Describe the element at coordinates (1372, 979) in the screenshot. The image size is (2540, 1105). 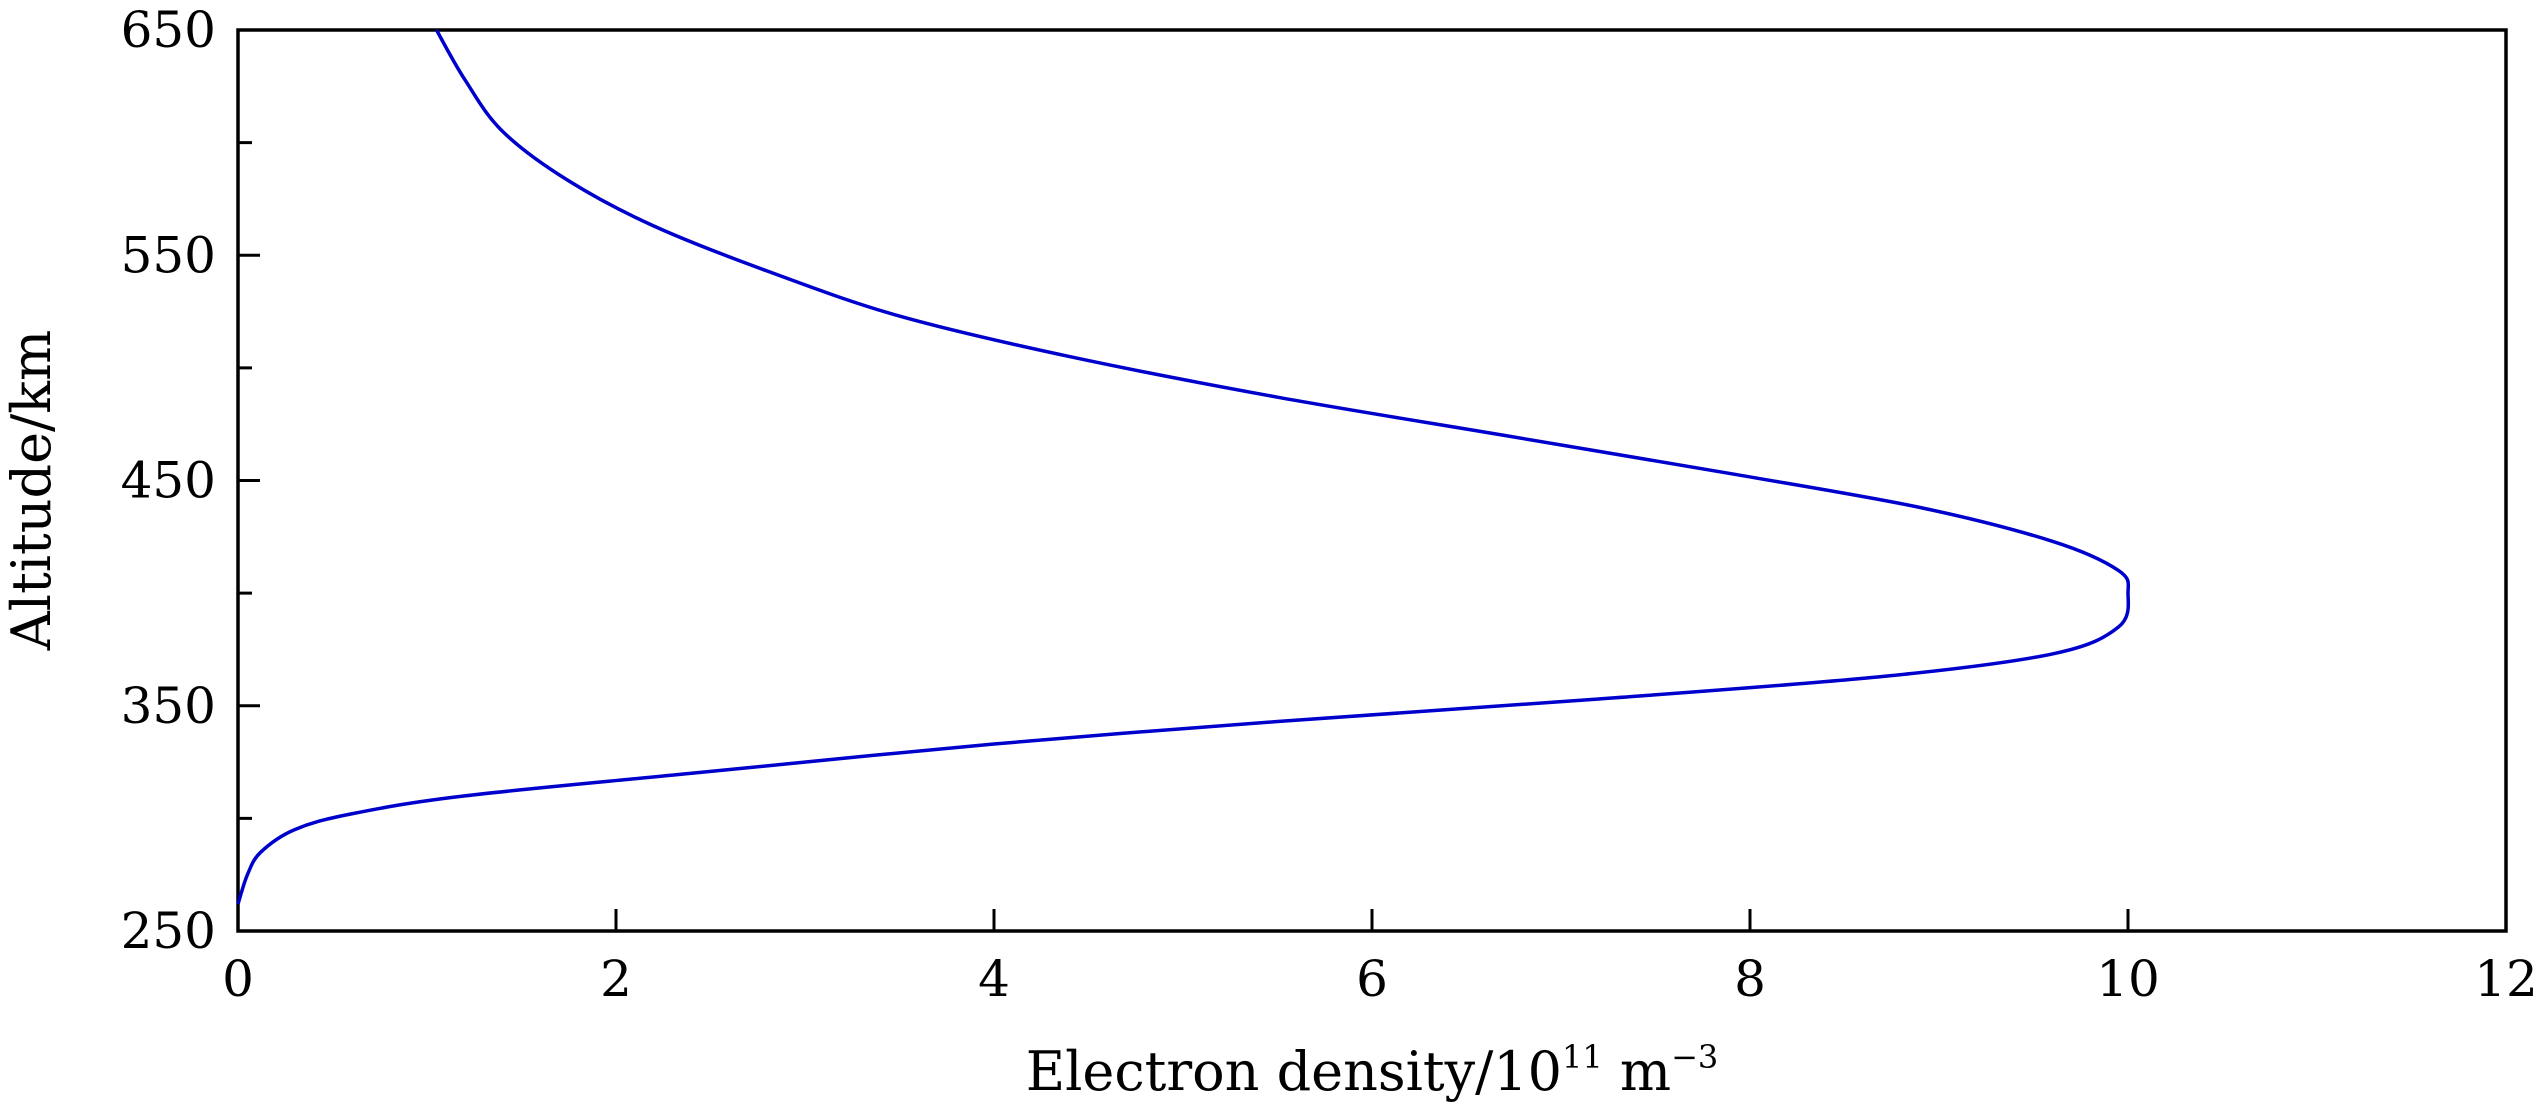
I see `x-tick-label: 6` at that location.